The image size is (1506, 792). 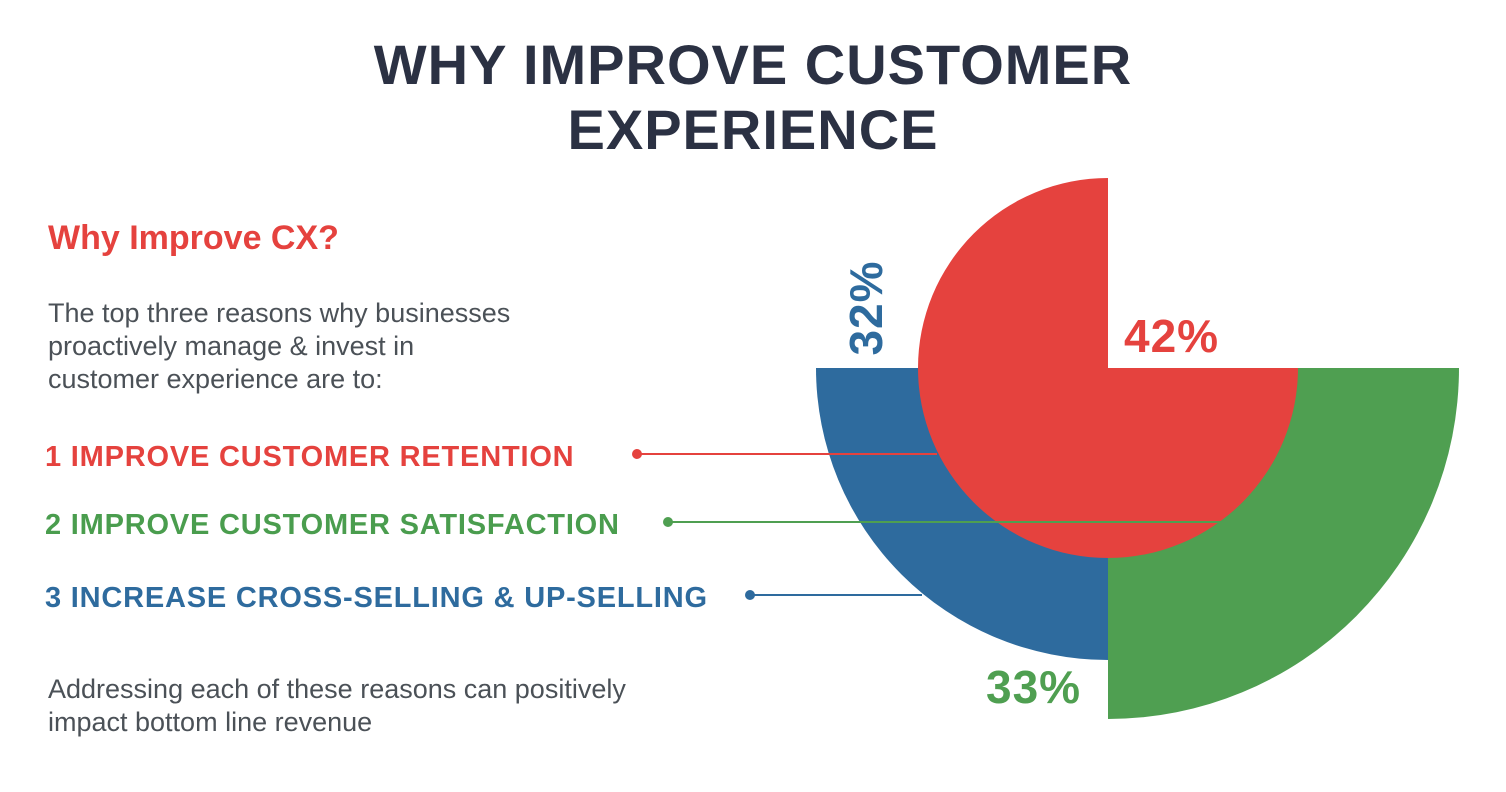 What do you see at coordinates (1108, 368) in the screenshot?
I see `segment-retention-red` at bounding box center [1108, 368].